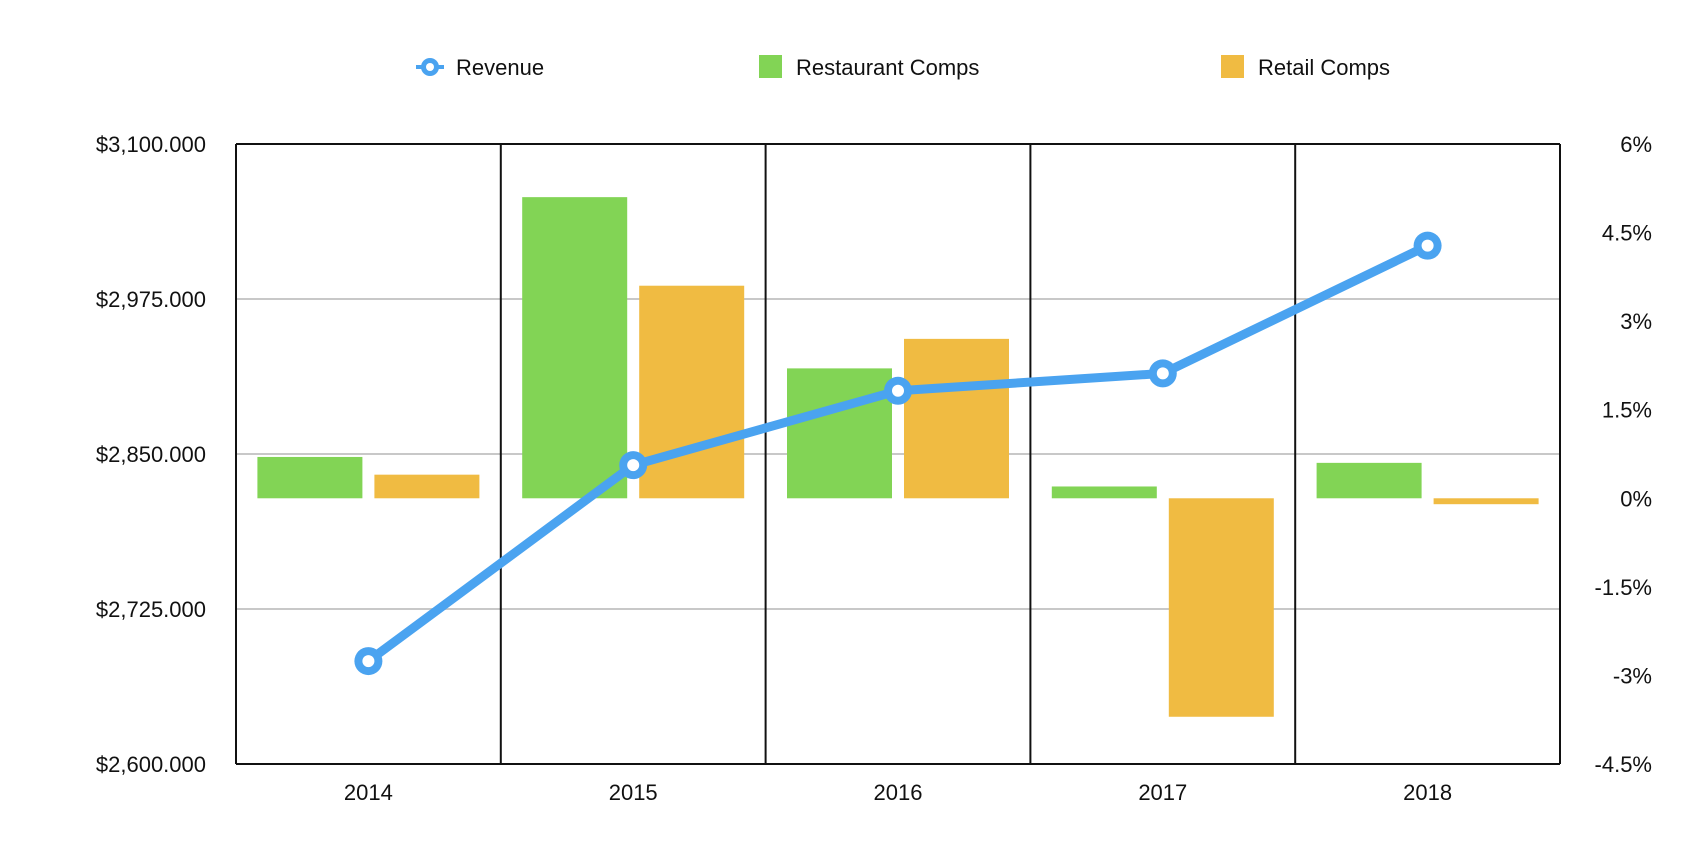 This screenshot has width=1690, height=842. Describe the element at coordinates (1636, 321) in the screenshot. I see `right-tick-label: 3%` at that location.